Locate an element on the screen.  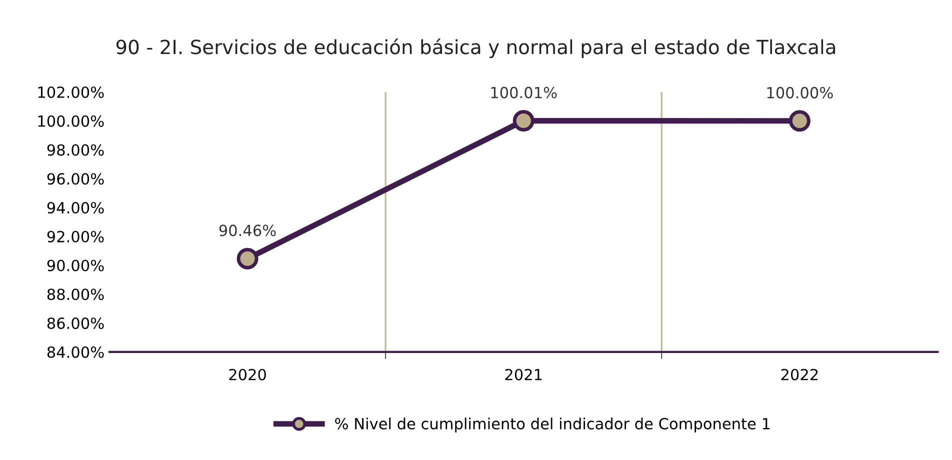
y-tick-label: 86.00% is located at coordinates (75, 323).